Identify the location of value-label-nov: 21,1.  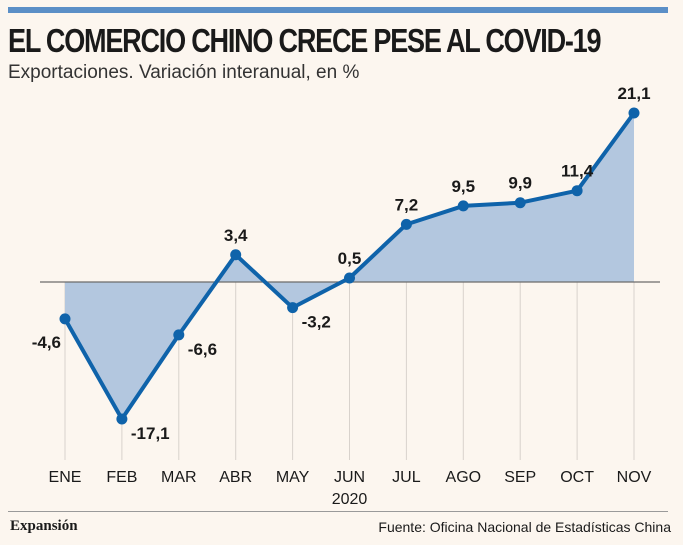
(633, 93).